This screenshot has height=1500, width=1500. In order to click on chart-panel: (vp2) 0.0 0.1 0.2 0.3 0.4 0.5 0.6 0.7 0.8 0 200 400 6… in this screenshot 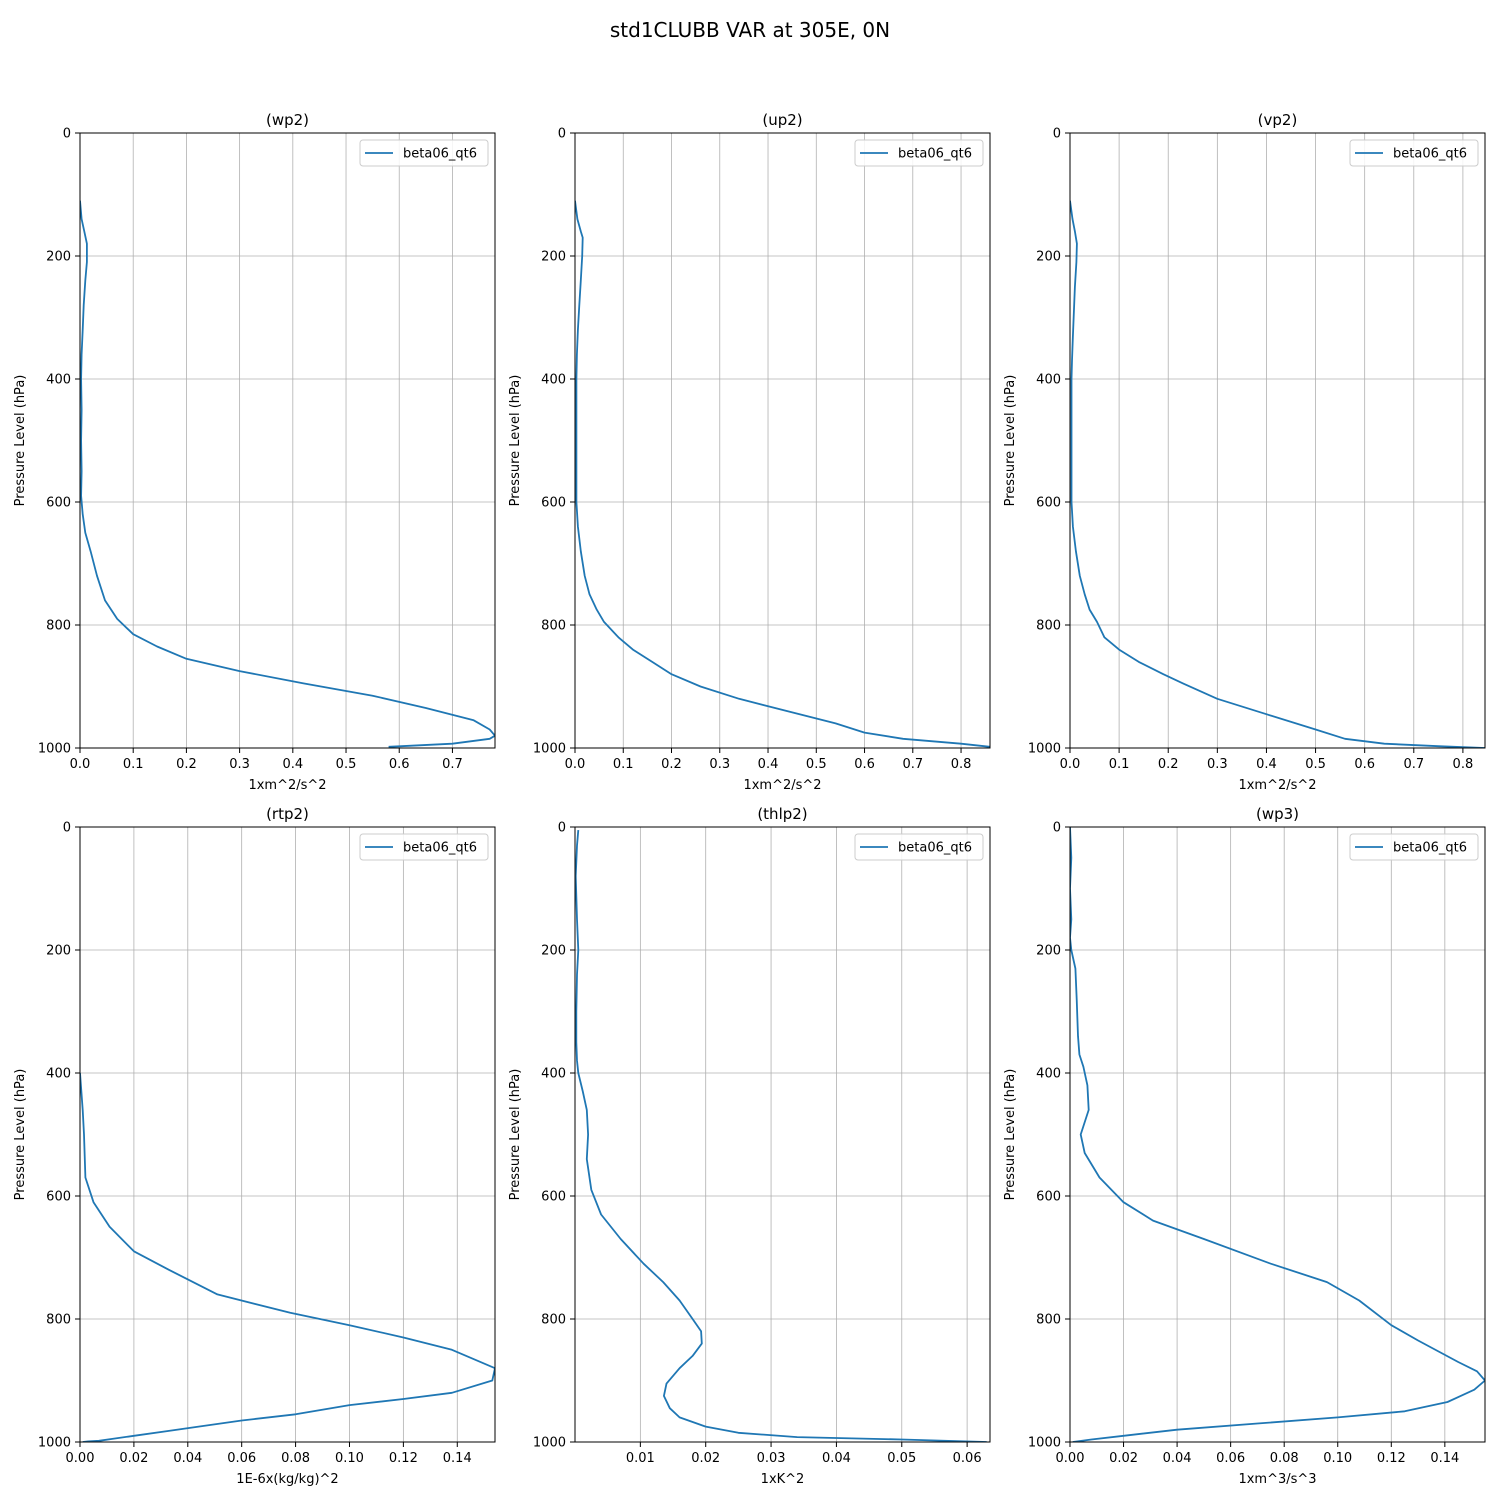, I will do `click(1244, 452)`.